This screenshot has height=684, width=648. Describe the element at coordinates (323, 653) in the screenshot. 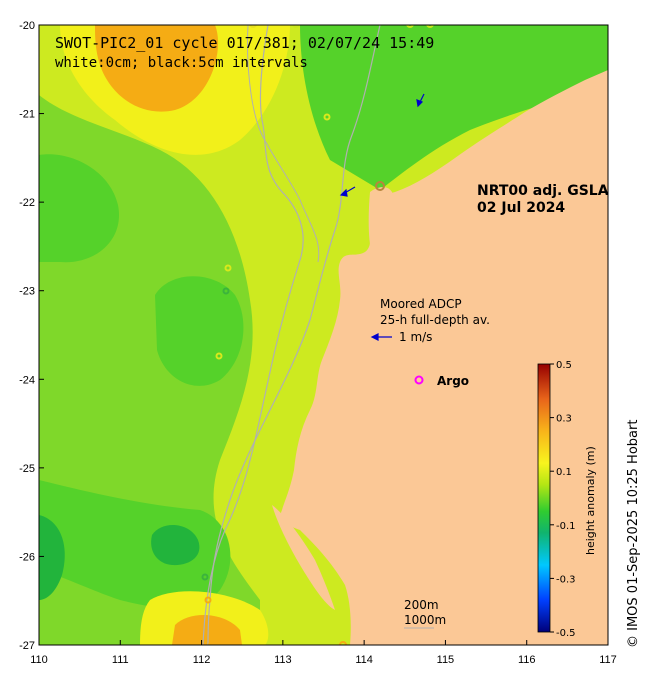

I see `longitude-axis: 110 111 112 113 114 115 116 117` at that location.